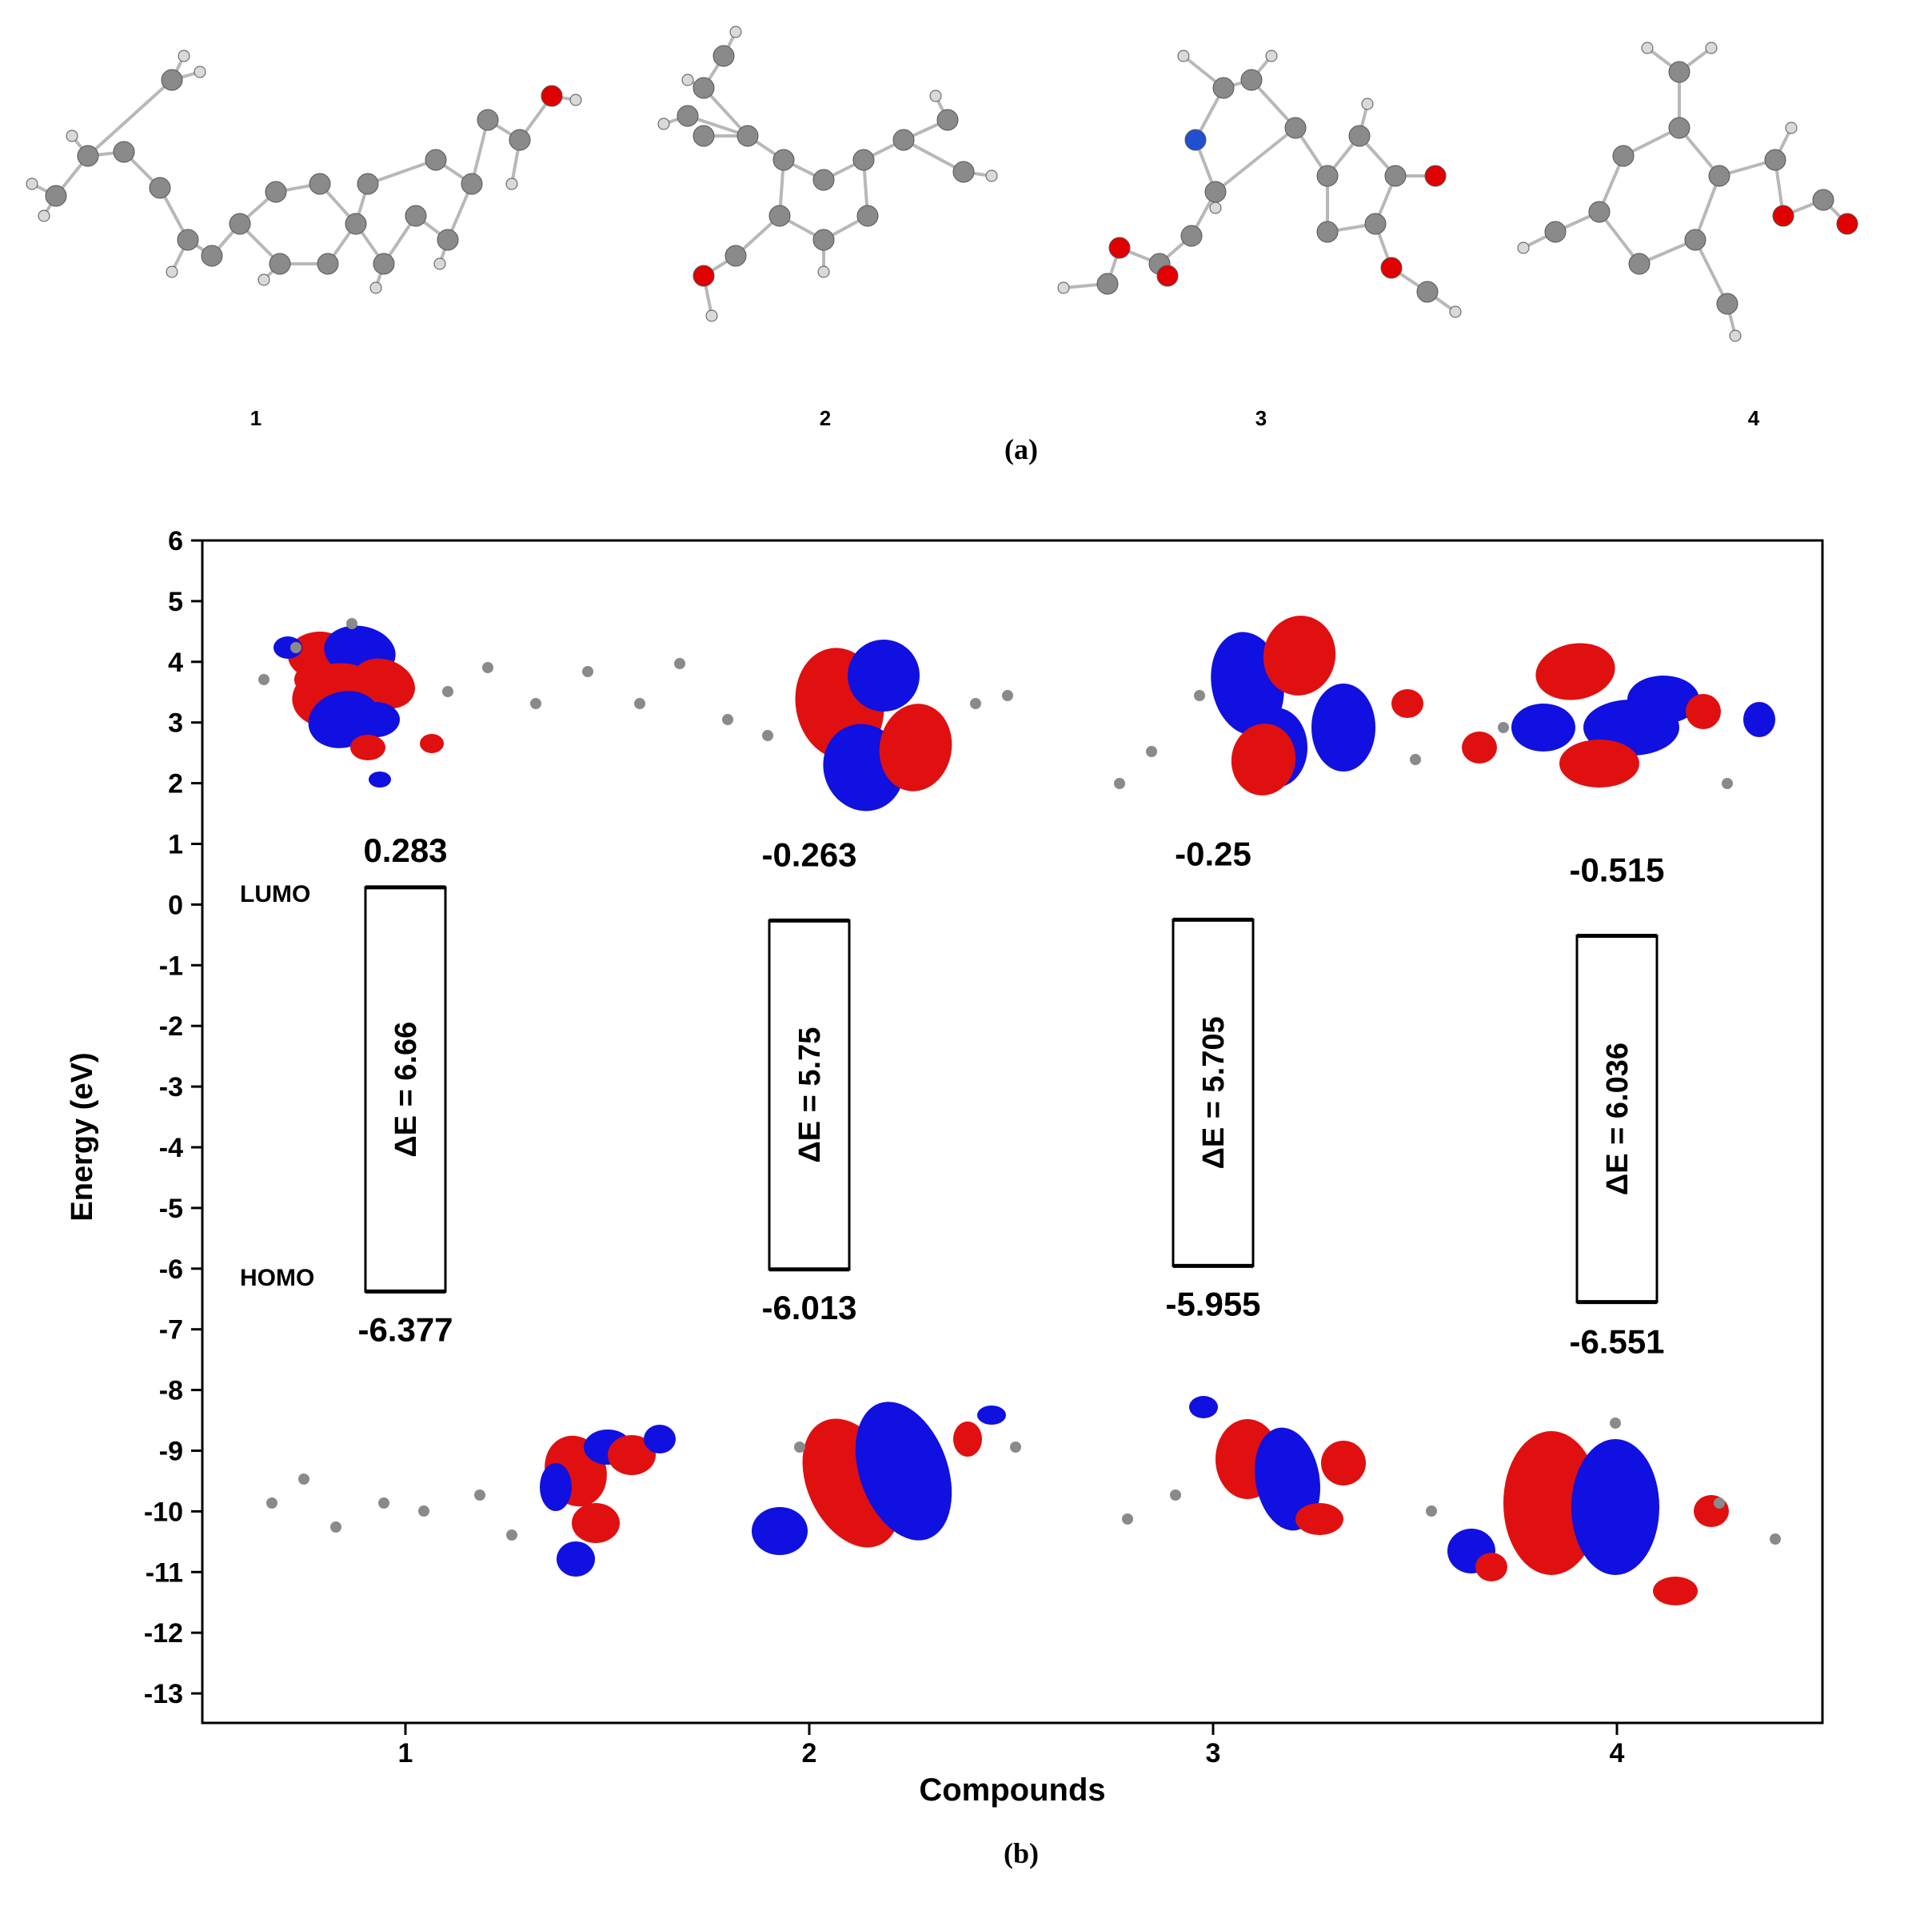 This screenshot has height=1914, width=1932. I want to click on y-tick-label: -10, so click(164, 1512).